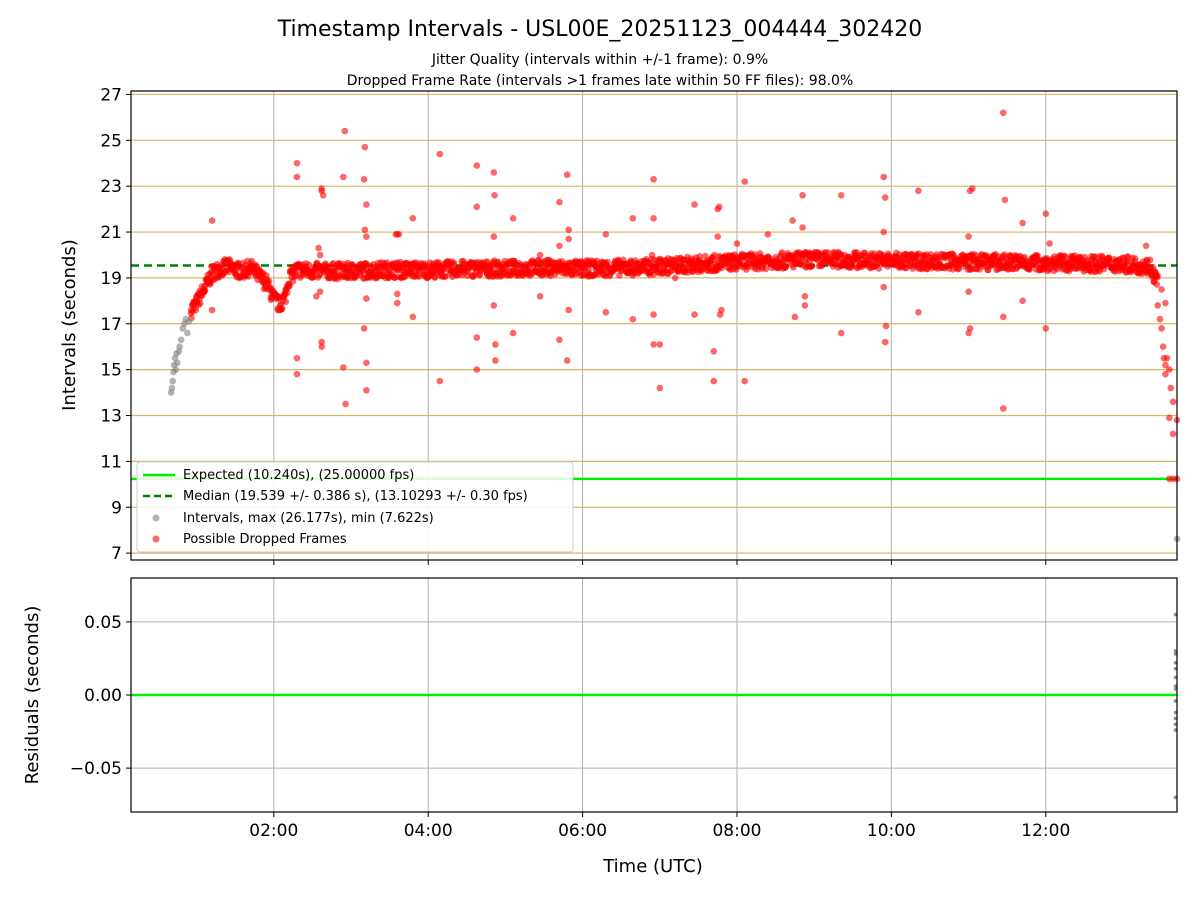 The width and height of the screenshot is (1200, 900). What do you see at coordinates (111, 279) in the screenshot?
I see `y-tick-label: 19` at bounding box center [111, 279].